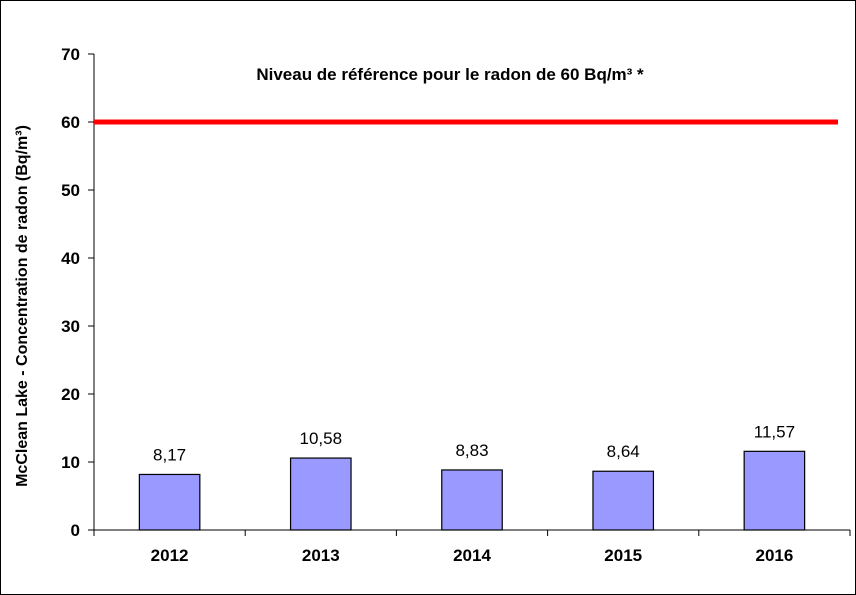  I want to click on y-tick-label: 20, so click(70, 394).